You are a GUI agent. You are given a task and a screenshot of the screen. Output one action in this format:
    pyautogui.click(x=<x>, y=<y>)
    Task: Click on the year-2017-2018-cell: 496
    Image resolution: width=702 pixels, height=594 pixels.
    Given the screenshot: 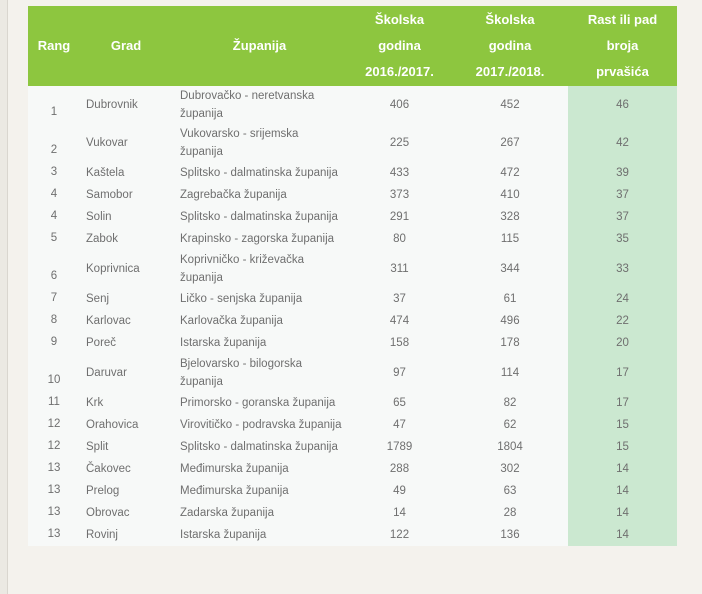 What is the action you would take?
    pyautogui.click(x=510, y=321)
    